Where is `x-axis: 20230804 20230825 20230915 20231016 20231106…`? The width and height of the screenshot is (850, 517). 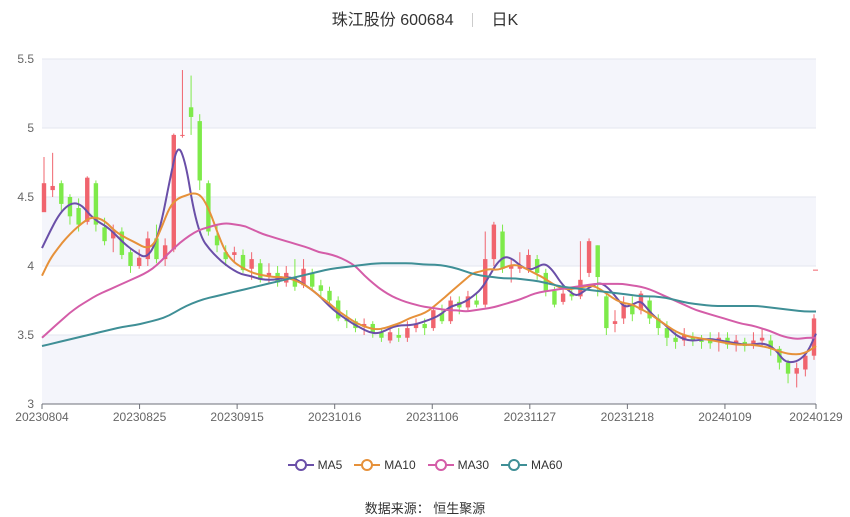
x-axis: 20230804 20230825 20230915 20231016 20231106… is located at coordinates (429, 413).